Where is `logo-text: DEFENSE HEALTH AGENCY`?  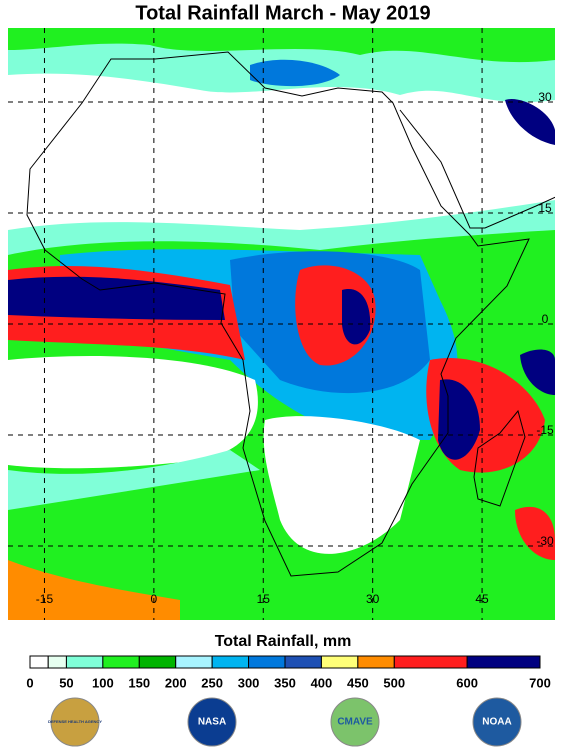 logo-text: DEFENSE HEALTH AGENCY is located at coordinates (75, 721).